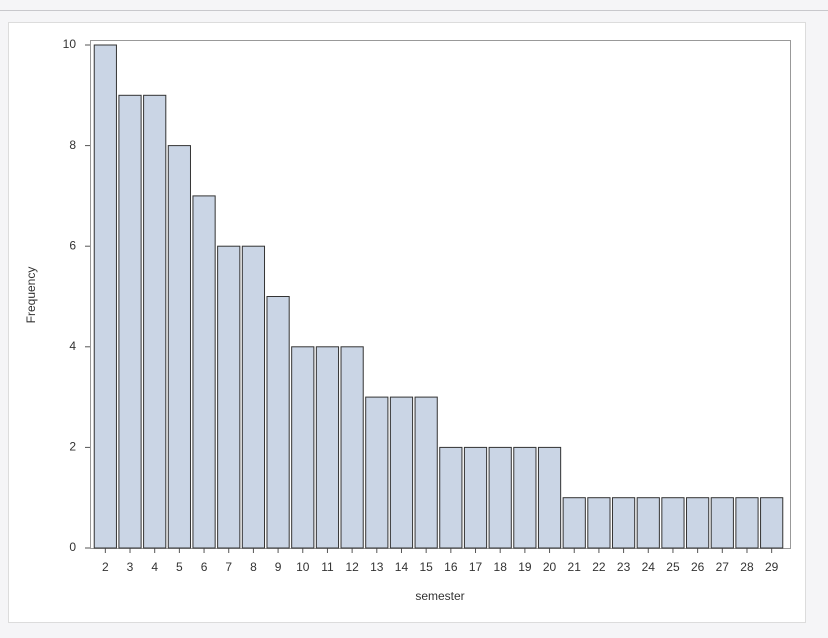 Image resolution: width=828 pixels, height=638 pixels. I want to click on x-tick-label: 27, so click(723, 567).